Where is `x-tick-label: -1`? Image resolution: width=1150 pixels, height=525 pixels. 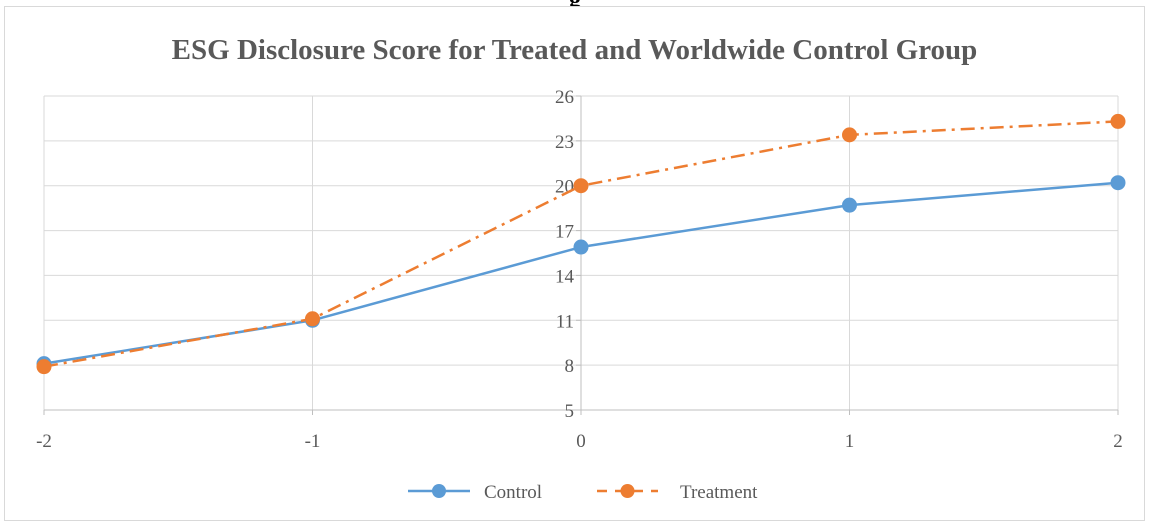
x-tick-label: -1 is located at coordinates (313, 441).